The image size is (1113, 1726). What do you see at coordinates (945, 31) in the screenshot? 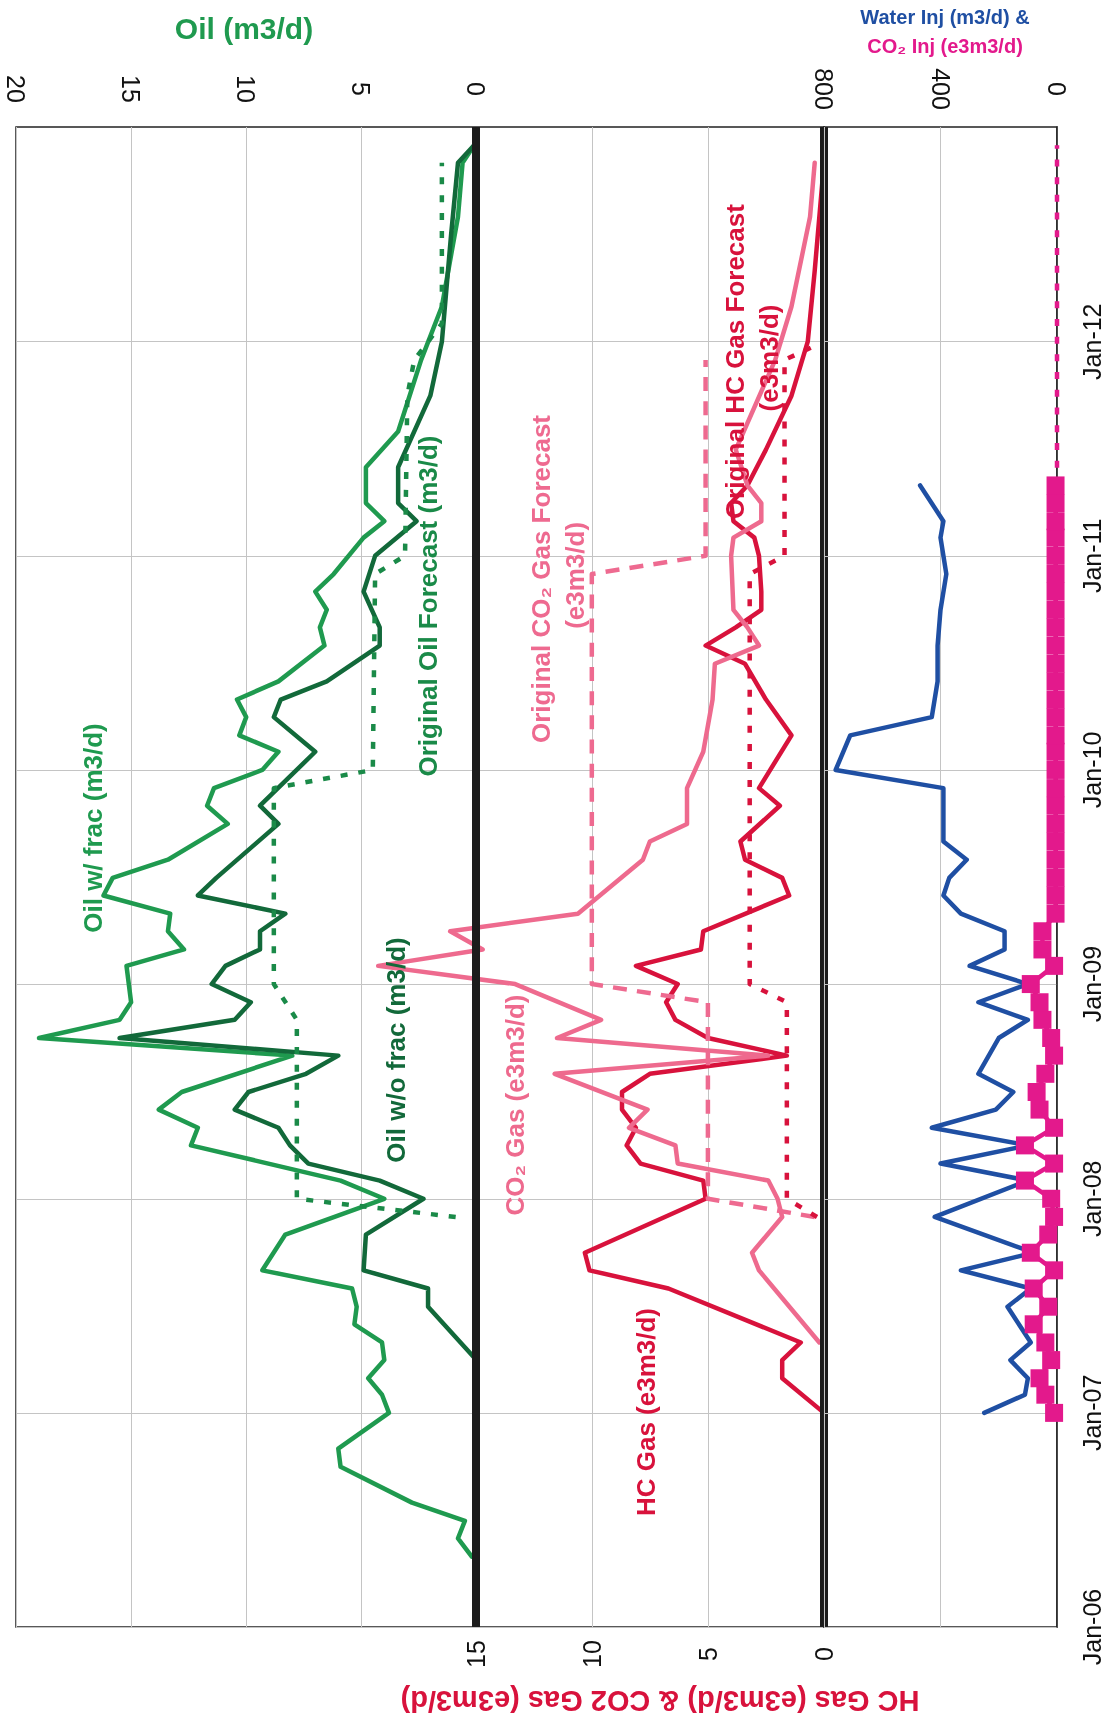
I see `x-axis-title: Water Inj (m3/d) & CO₂ Inj (e3m3/d)` at bounding box center [945, 31].